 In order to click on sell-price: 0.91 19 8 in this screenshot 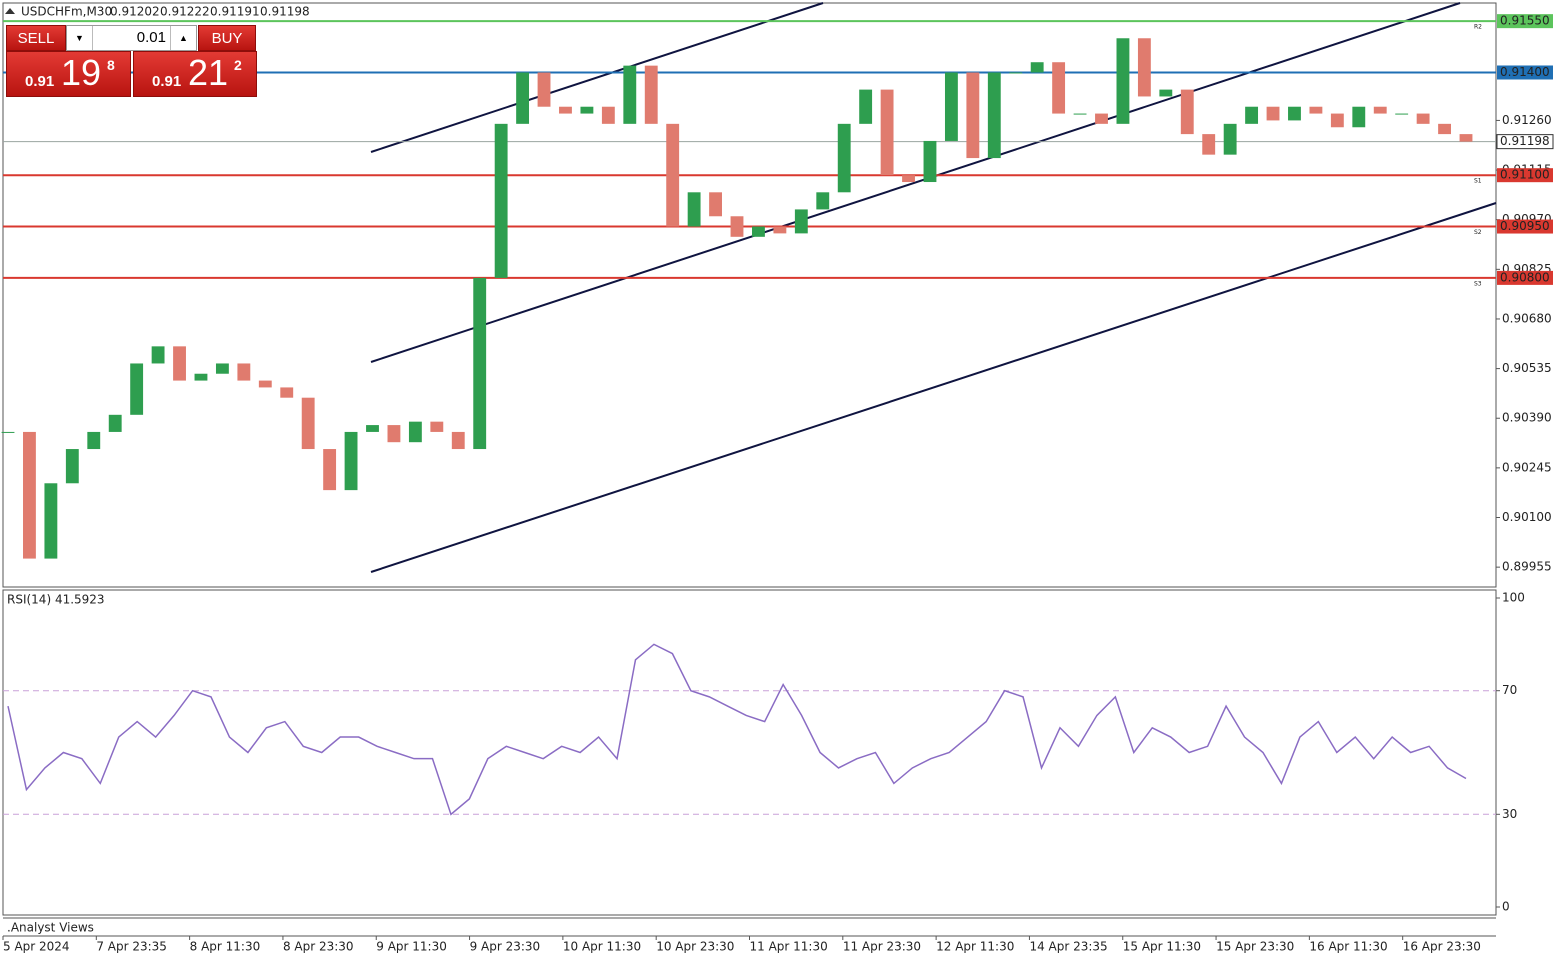, I will do `click(68, 74)`.